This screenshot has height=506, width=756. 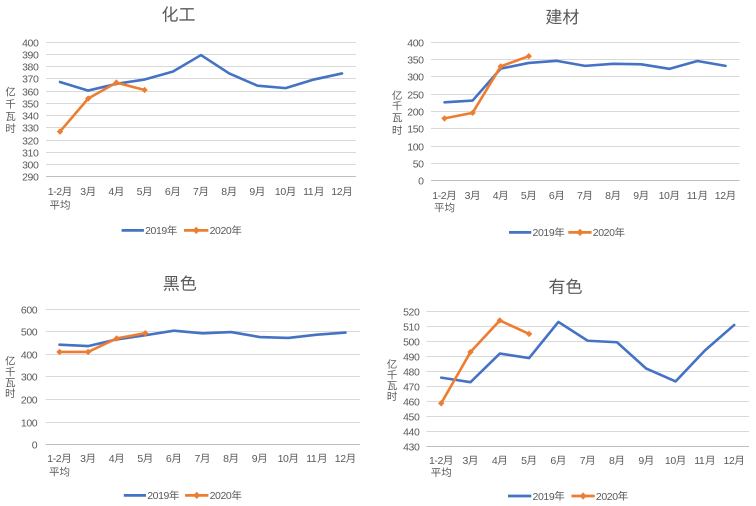 I want to click on svg-text: 430, so click(x=411, y=447).